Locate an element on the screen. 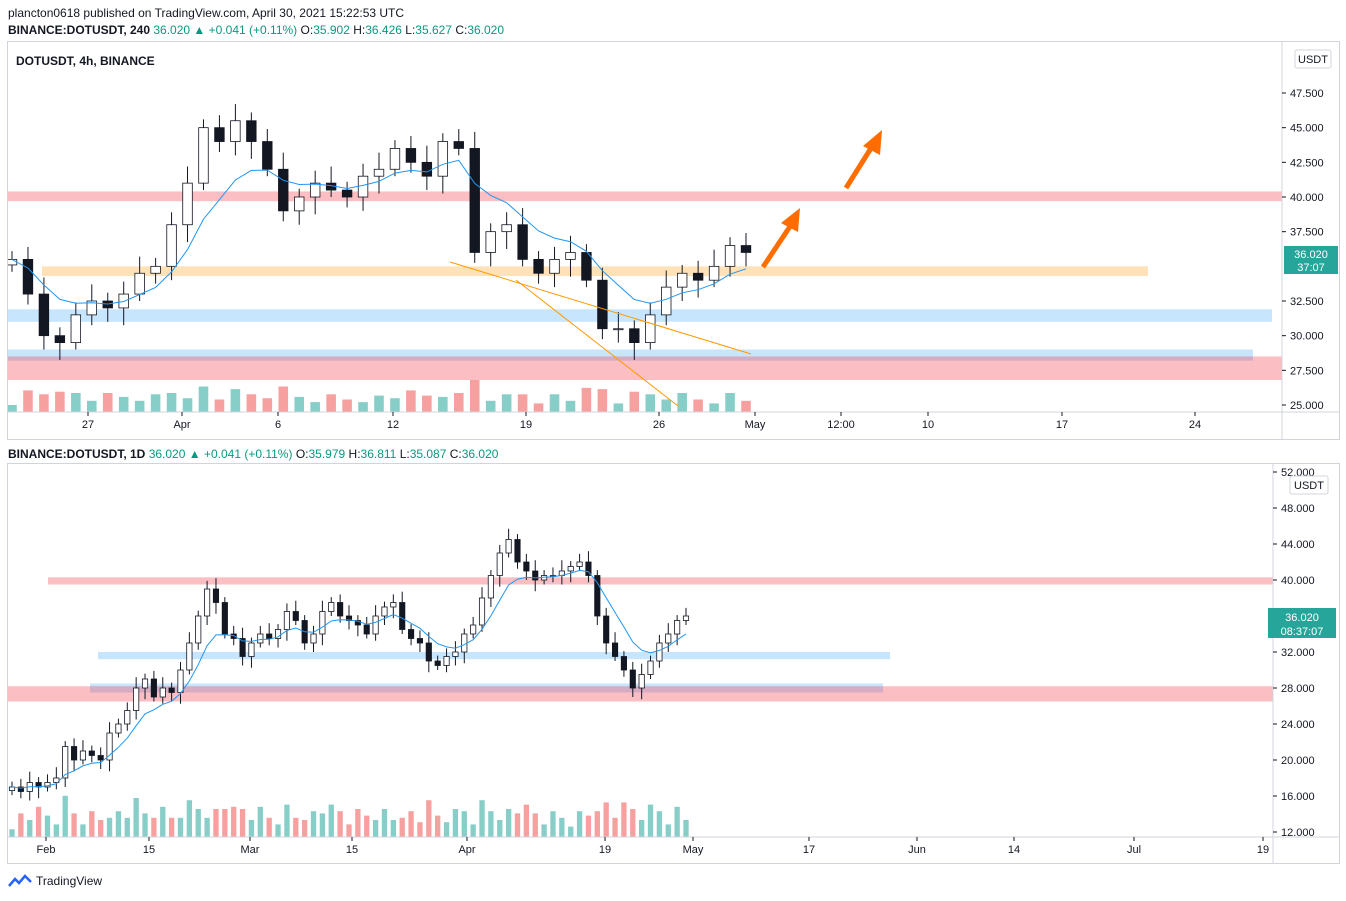 This screenshot has height=901, width=1346. top-countdown: 37:07 is located at coordinates (1311, 268).